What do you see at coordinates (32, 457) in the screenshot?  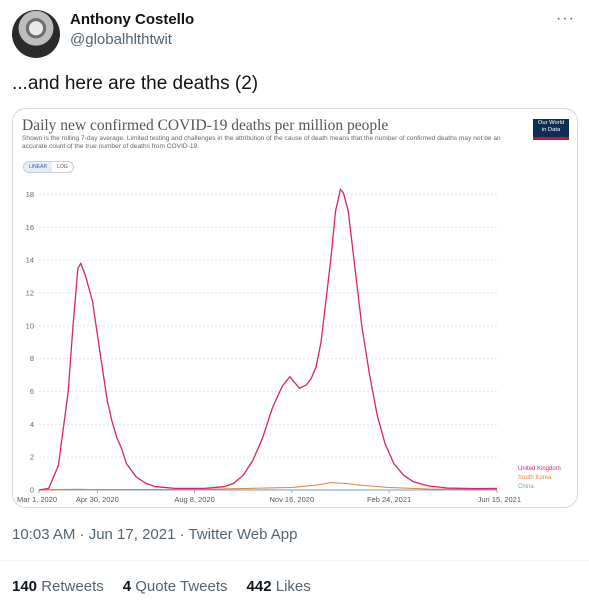 I see `y-tick-label: 2` at bounding box center [32, 457].